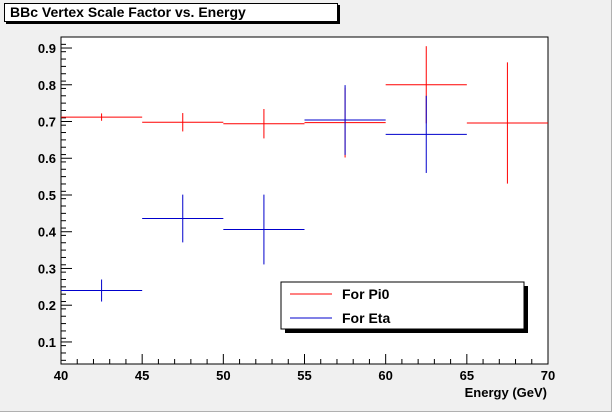 This screenshot has height=412, width=612. I want to click on y-tick-label: 0.8, so click(47, 85).